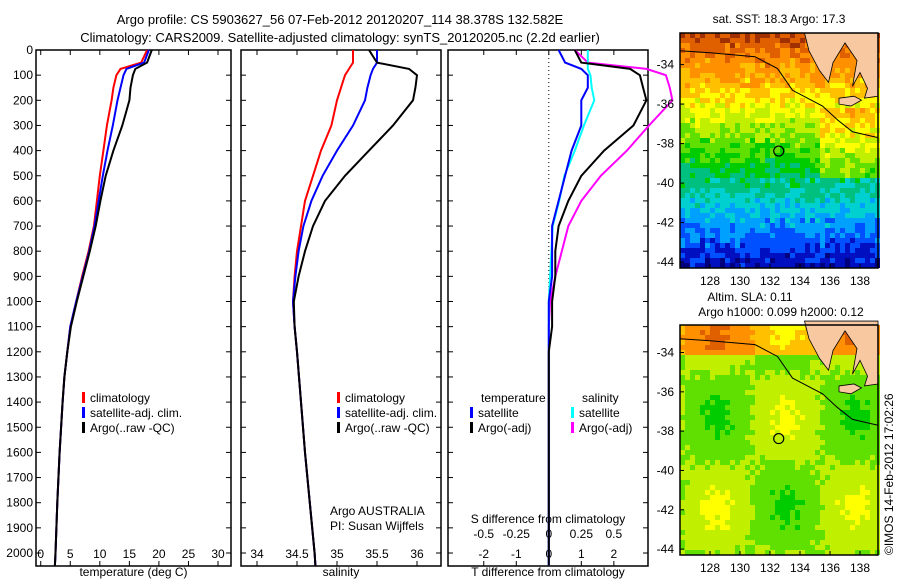 Image resolution: width=900 pixels, height=585 pixels. What do you see at coordinates (710, 568) in the screenshot?
I see `lon-tick-label: 128` at bounding box center [710, 568].